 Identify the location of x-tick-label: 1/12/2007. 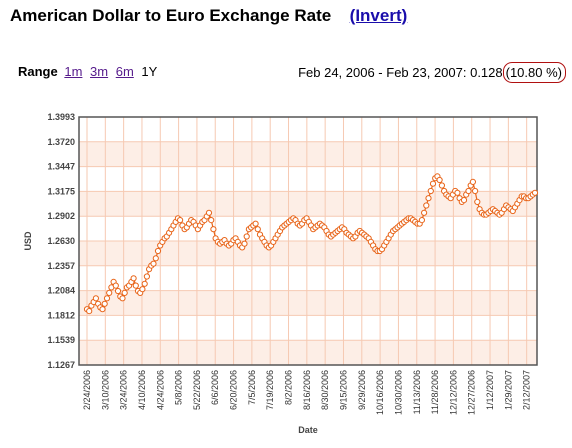
(490, 390).